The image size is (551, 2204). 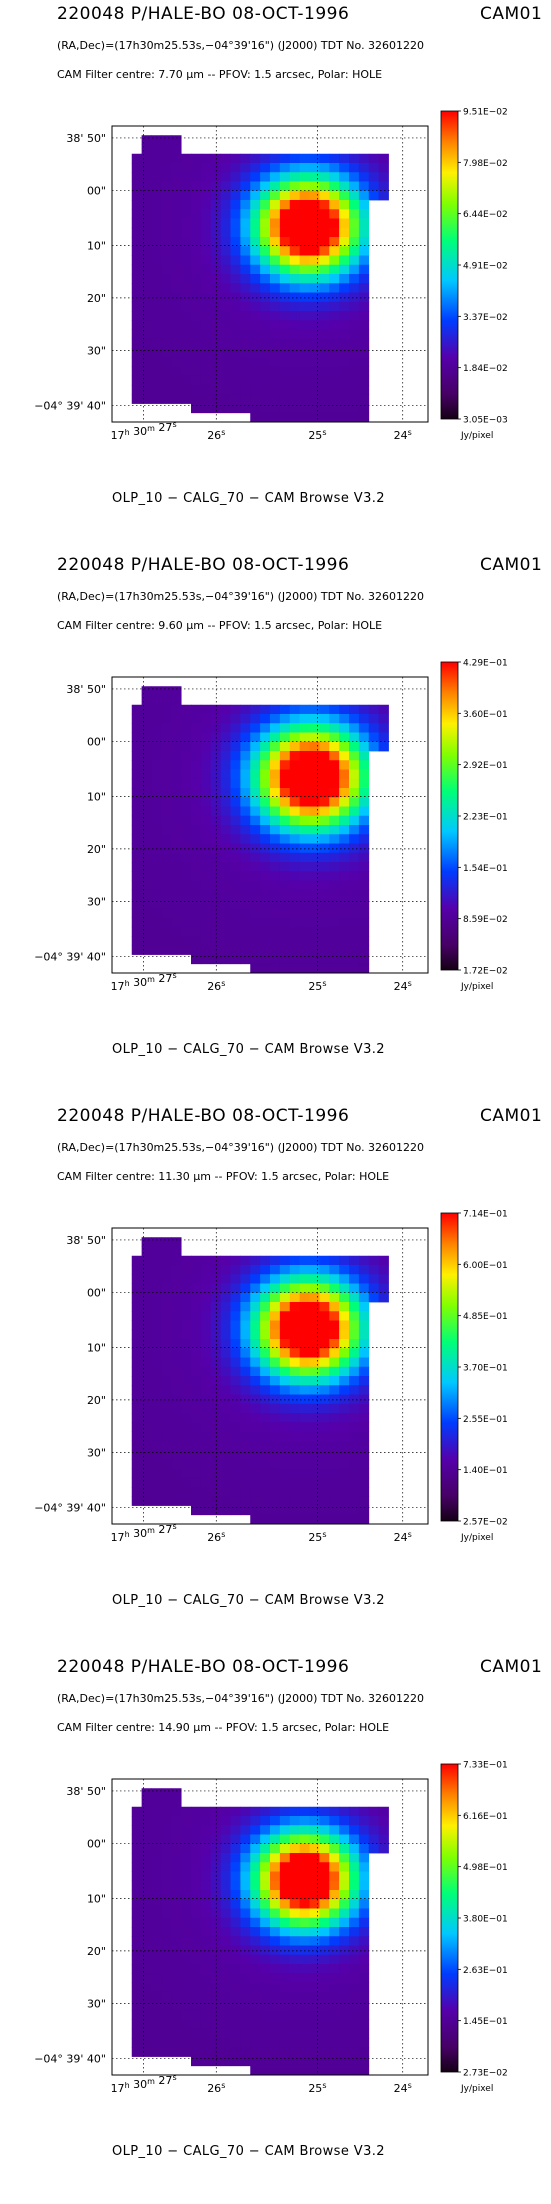 I want to click on colorbar-tick-label: 7.33E−01, so click(x=485, y=1766).